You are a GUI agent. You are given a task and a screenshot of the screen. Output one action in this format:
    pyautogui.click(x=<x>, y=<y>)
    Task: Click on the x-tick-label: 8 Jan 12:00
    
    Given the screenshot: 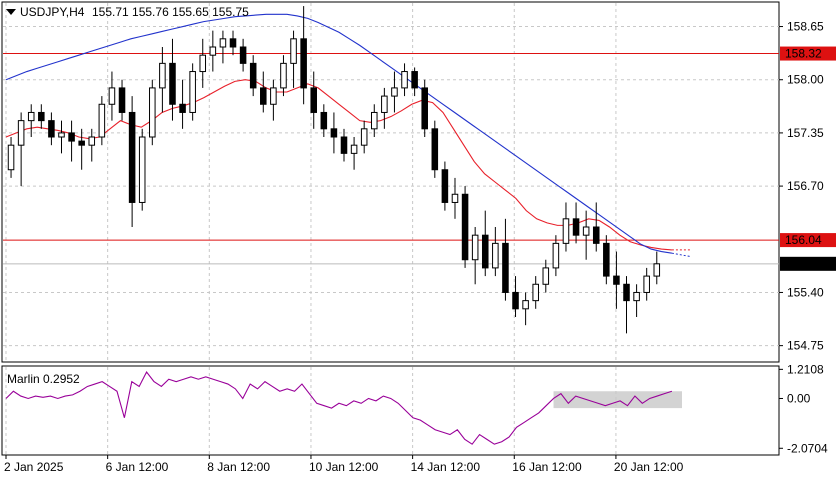 What is the action you would take?
    pyautogui.click(x=238, y=467)
    